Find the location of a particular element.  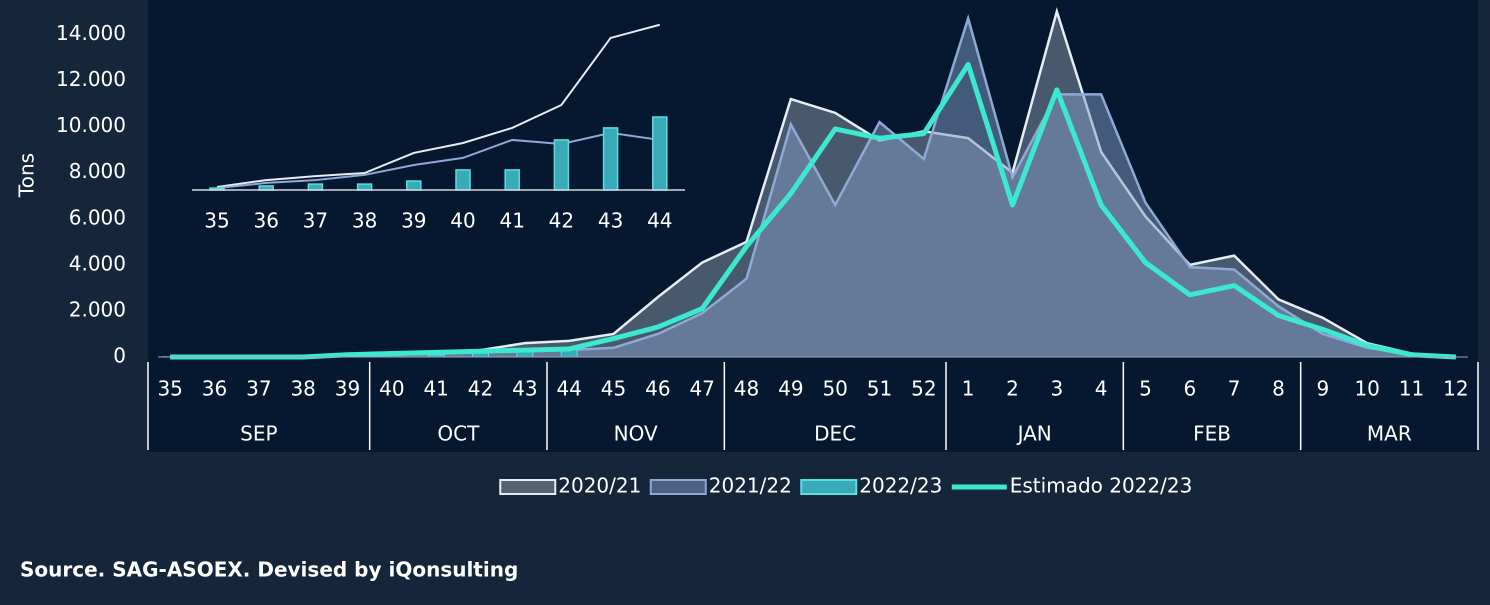

x-tick-label: 46 is located at coordinates (657, 389).